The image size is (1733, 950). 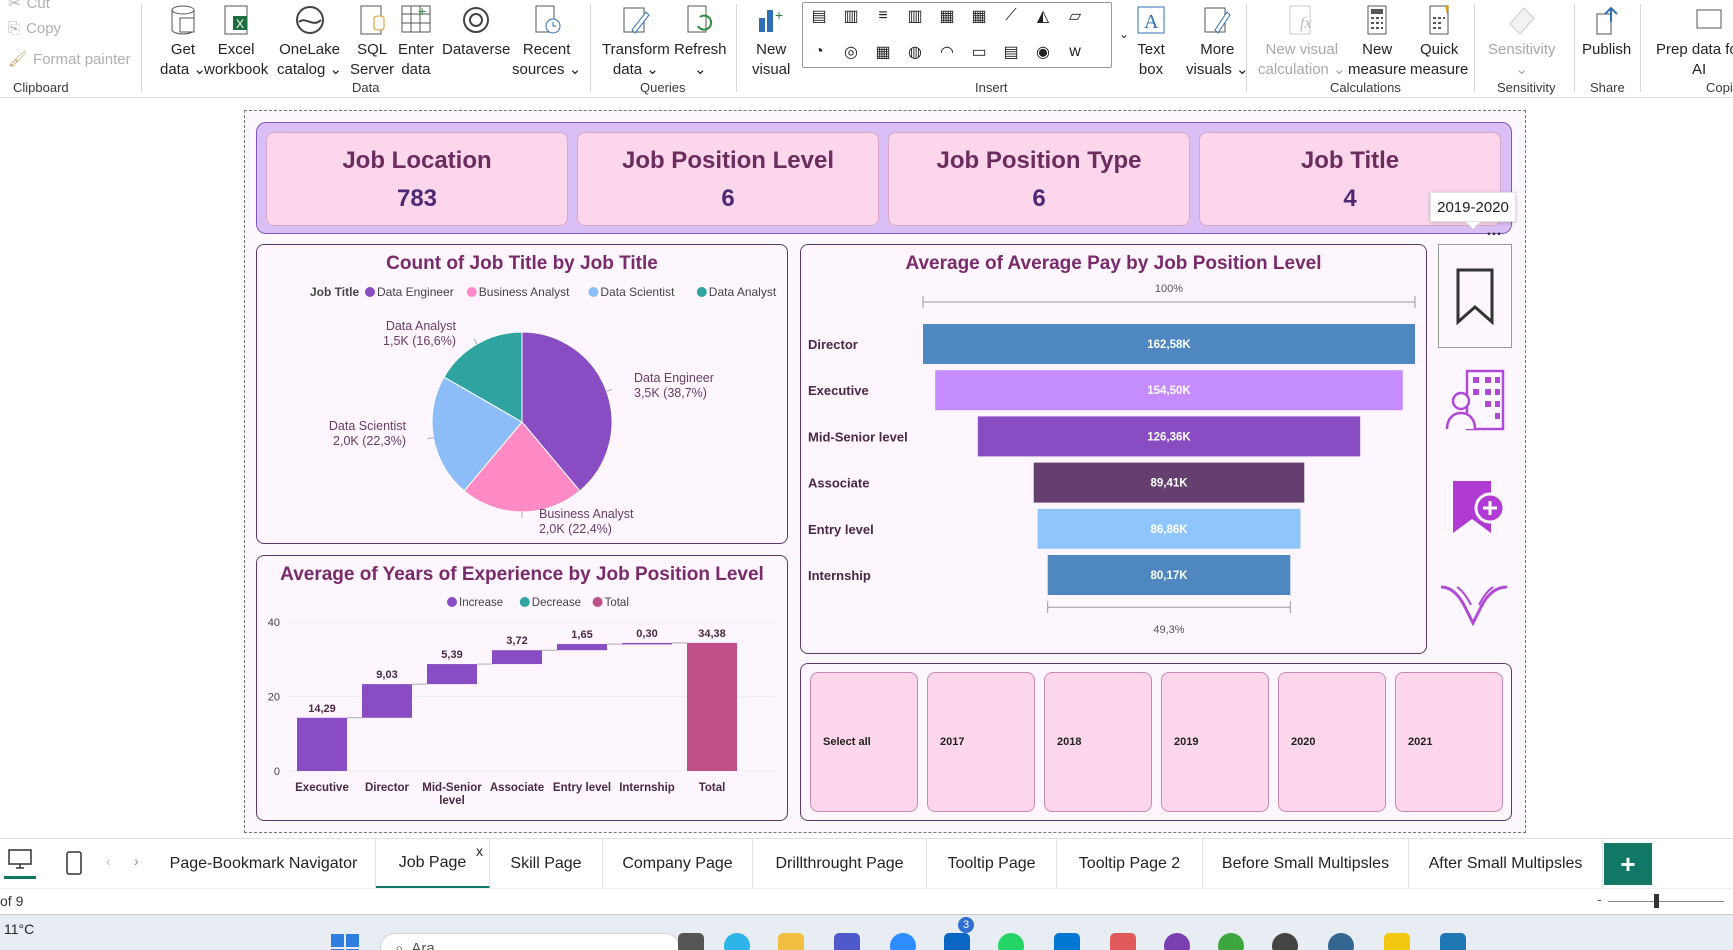 I want to click on tab-before-small-multipsles: Before Small Multipsles, so click(x=1306, y=864).